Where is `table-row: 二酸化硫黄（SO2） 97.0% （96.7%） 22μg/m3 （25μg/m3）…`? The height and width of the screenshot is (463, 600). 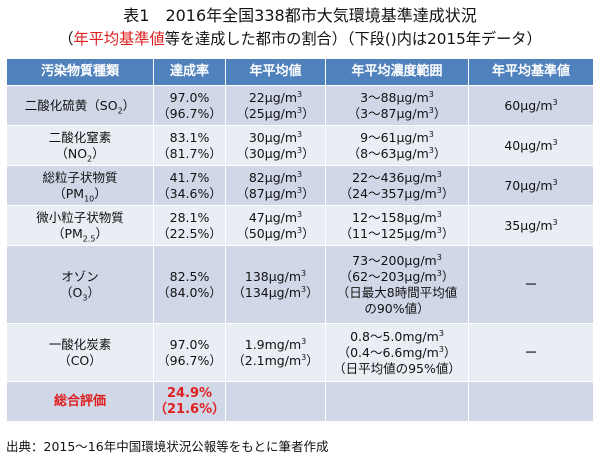 table-row: 二酸化硫黄（SO2） 97.0% （96.7%） 22μg/m3 （25μg/m3）… is located at coordinates (300, 105).